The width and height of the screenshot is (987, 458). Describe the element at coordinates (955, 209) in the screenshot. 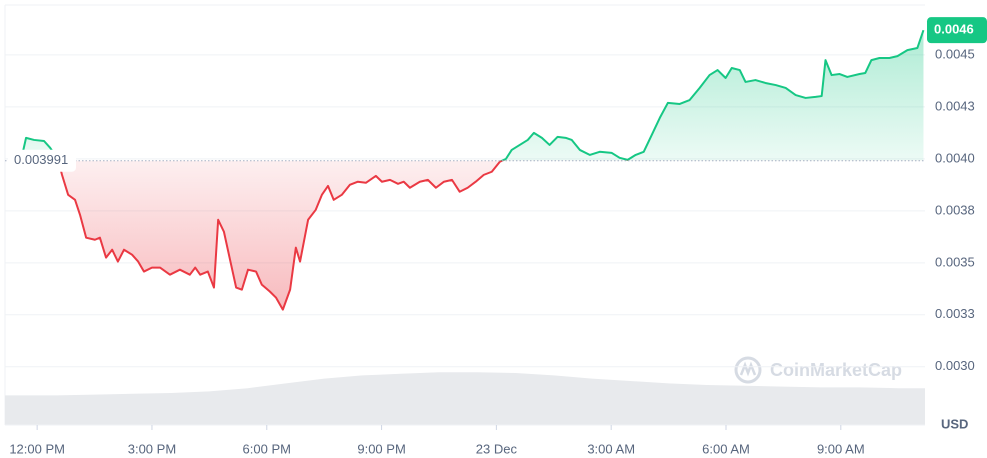

I see `y-tick-label: 0.0038` at that location.